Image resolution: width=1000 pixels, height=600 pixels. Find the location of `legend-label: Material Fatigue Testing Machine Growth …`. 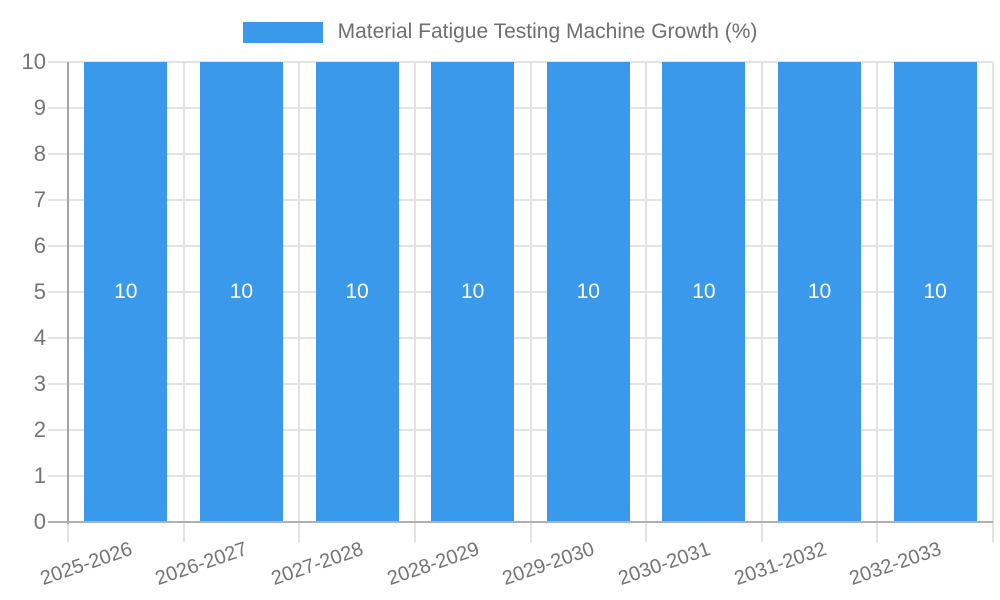

legend-label: Material Fatigue Testing Machine Growth … is located at coordinates (547, 31).